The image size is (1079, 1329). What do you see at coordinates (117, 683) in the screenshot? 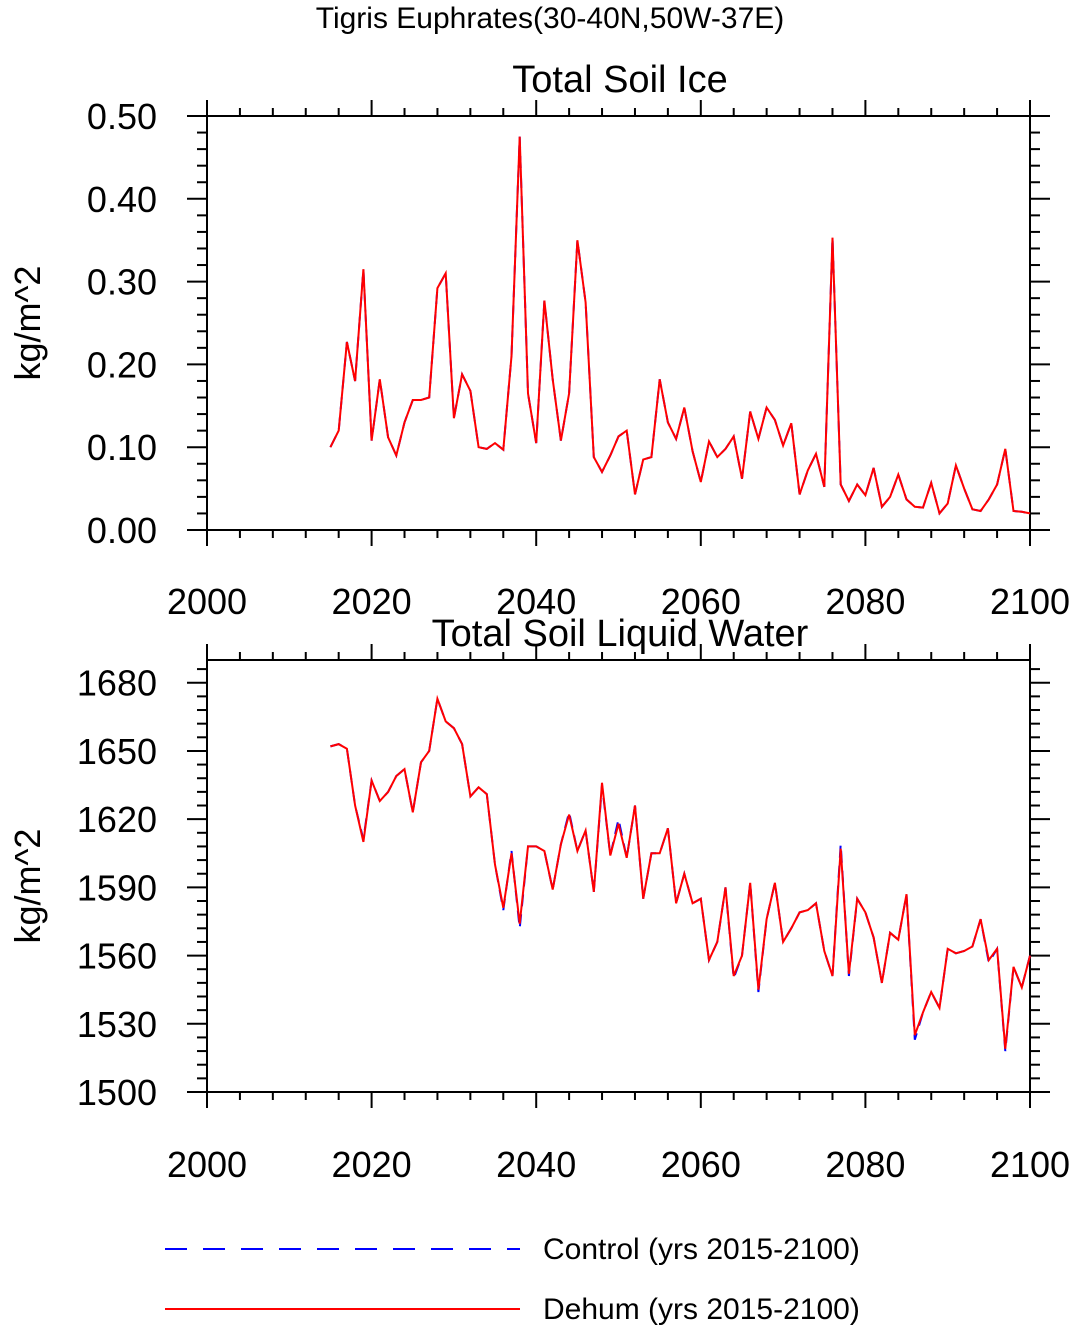
I see `y-tick-label: 1680` at bounding box center [117, 683].